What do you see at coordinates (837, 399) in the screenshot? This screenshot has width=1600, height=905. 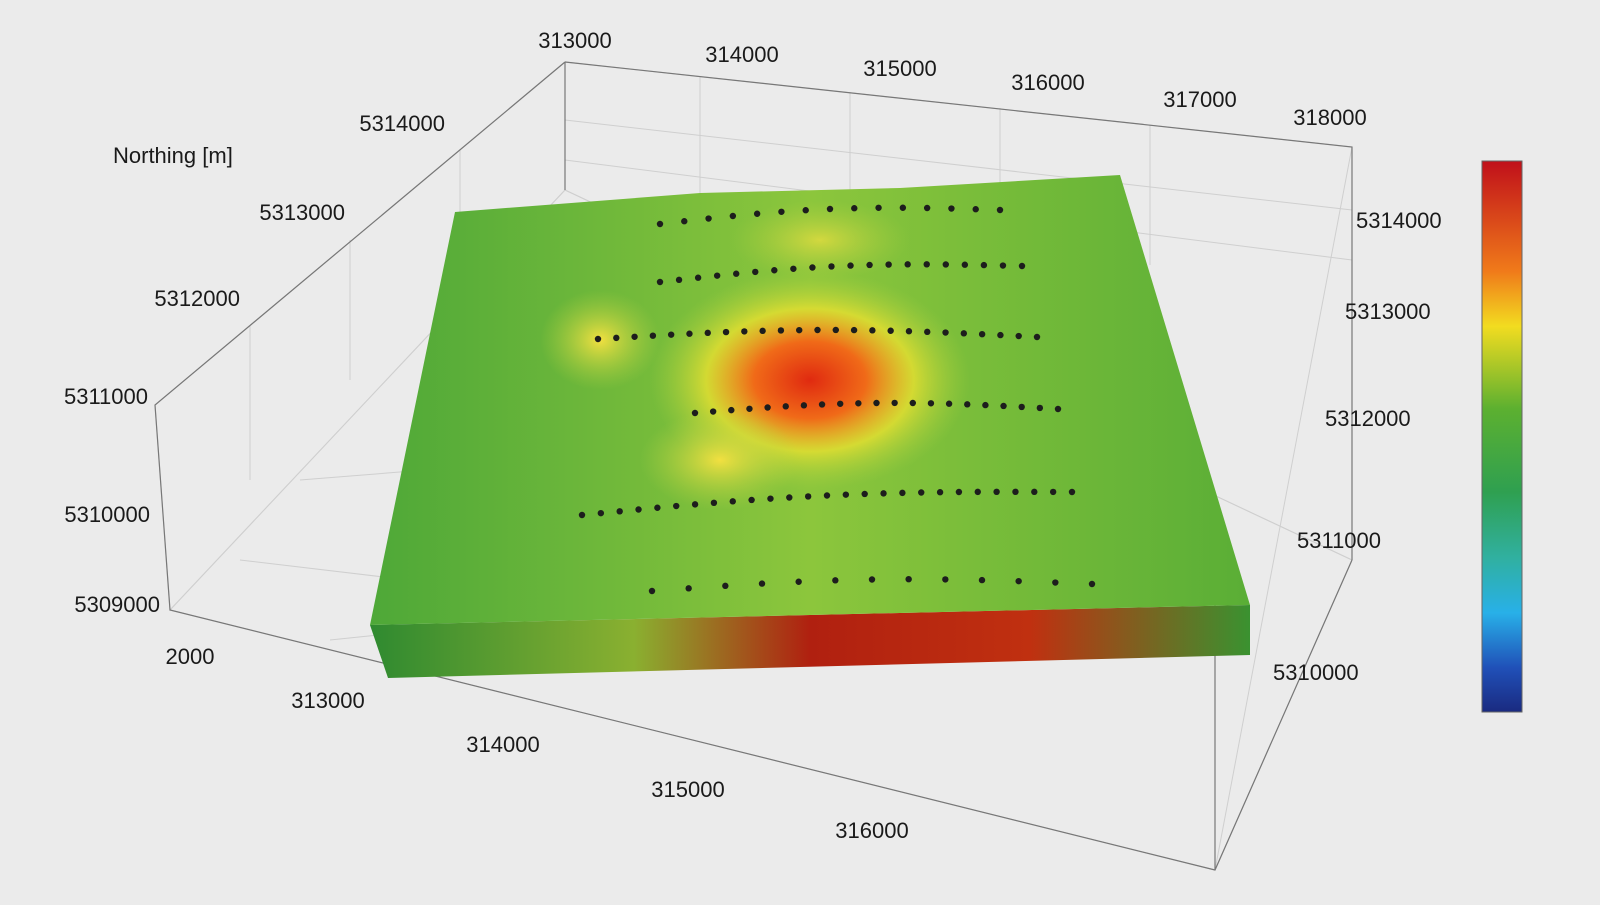 I see `station-points` at bounding box center [837, 399].